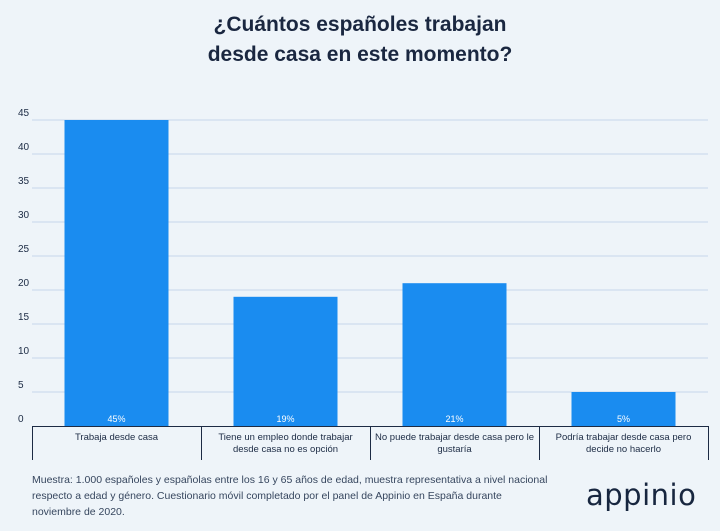 The width and height of the screenshot is (720, 531). I want to click on y-tick-label-20: 20, so click(24, 283).